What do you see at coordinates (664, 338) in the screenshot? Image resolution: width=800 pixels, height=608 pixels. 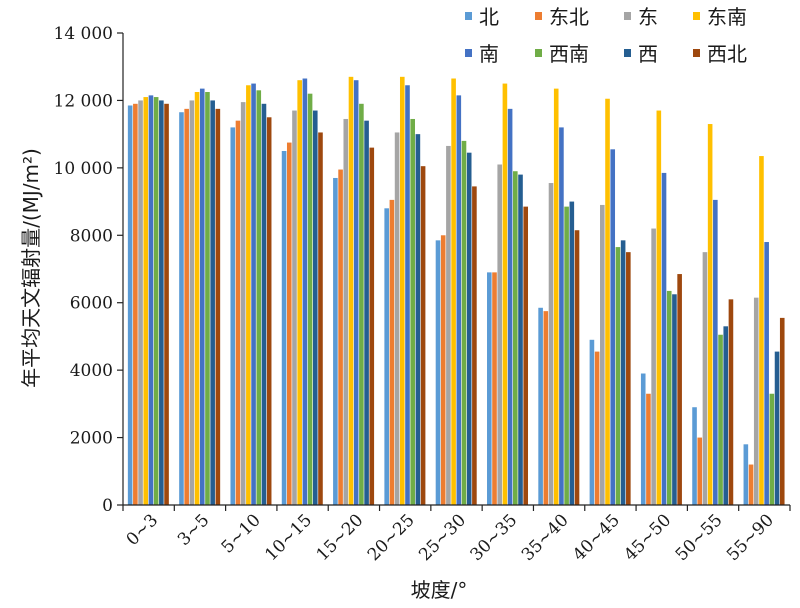 I see `bar-45~50-南` at bounding box center [664, 338].